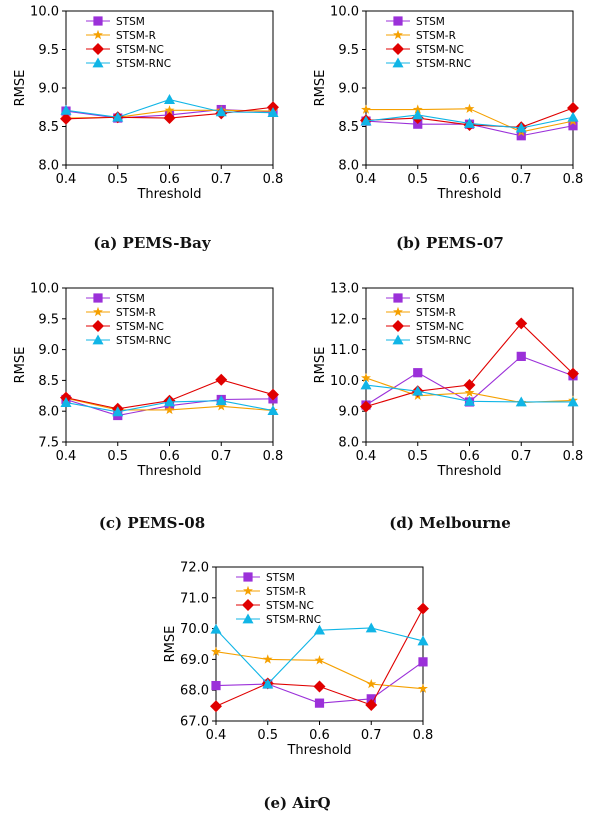 The height and width of the screenshot is (821, 594). I want to click on series-stsm-r, so click(319, 669).